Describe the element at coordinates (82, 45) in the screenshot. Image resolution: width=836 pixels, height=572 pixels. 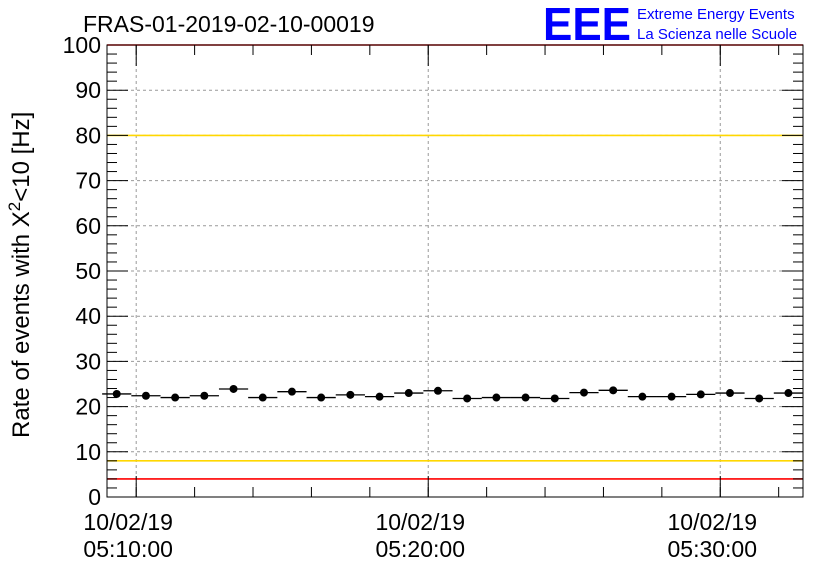
I see `y-tick-label: 100` at that location.